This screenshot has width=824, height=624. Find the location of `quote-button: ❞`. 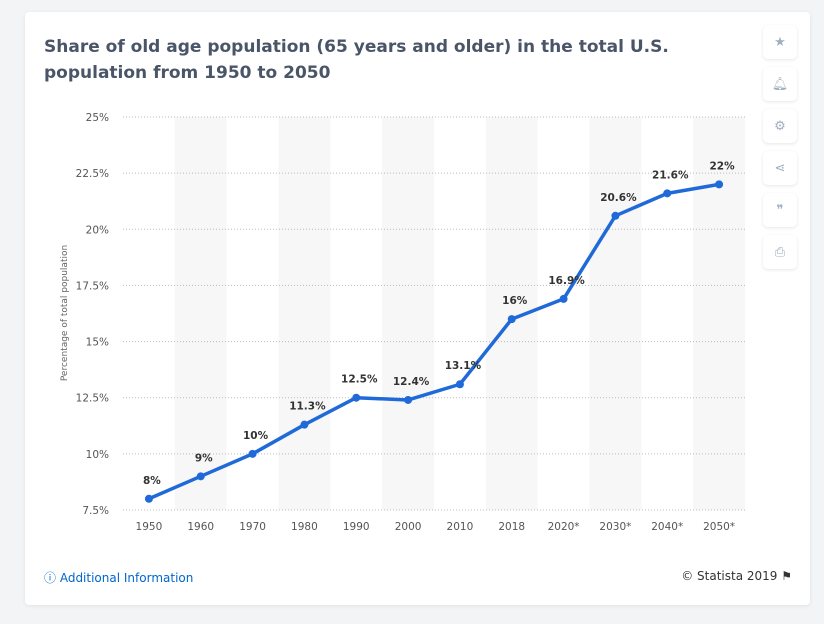

quote-button: ❞ is located at coordinates (780, 210).